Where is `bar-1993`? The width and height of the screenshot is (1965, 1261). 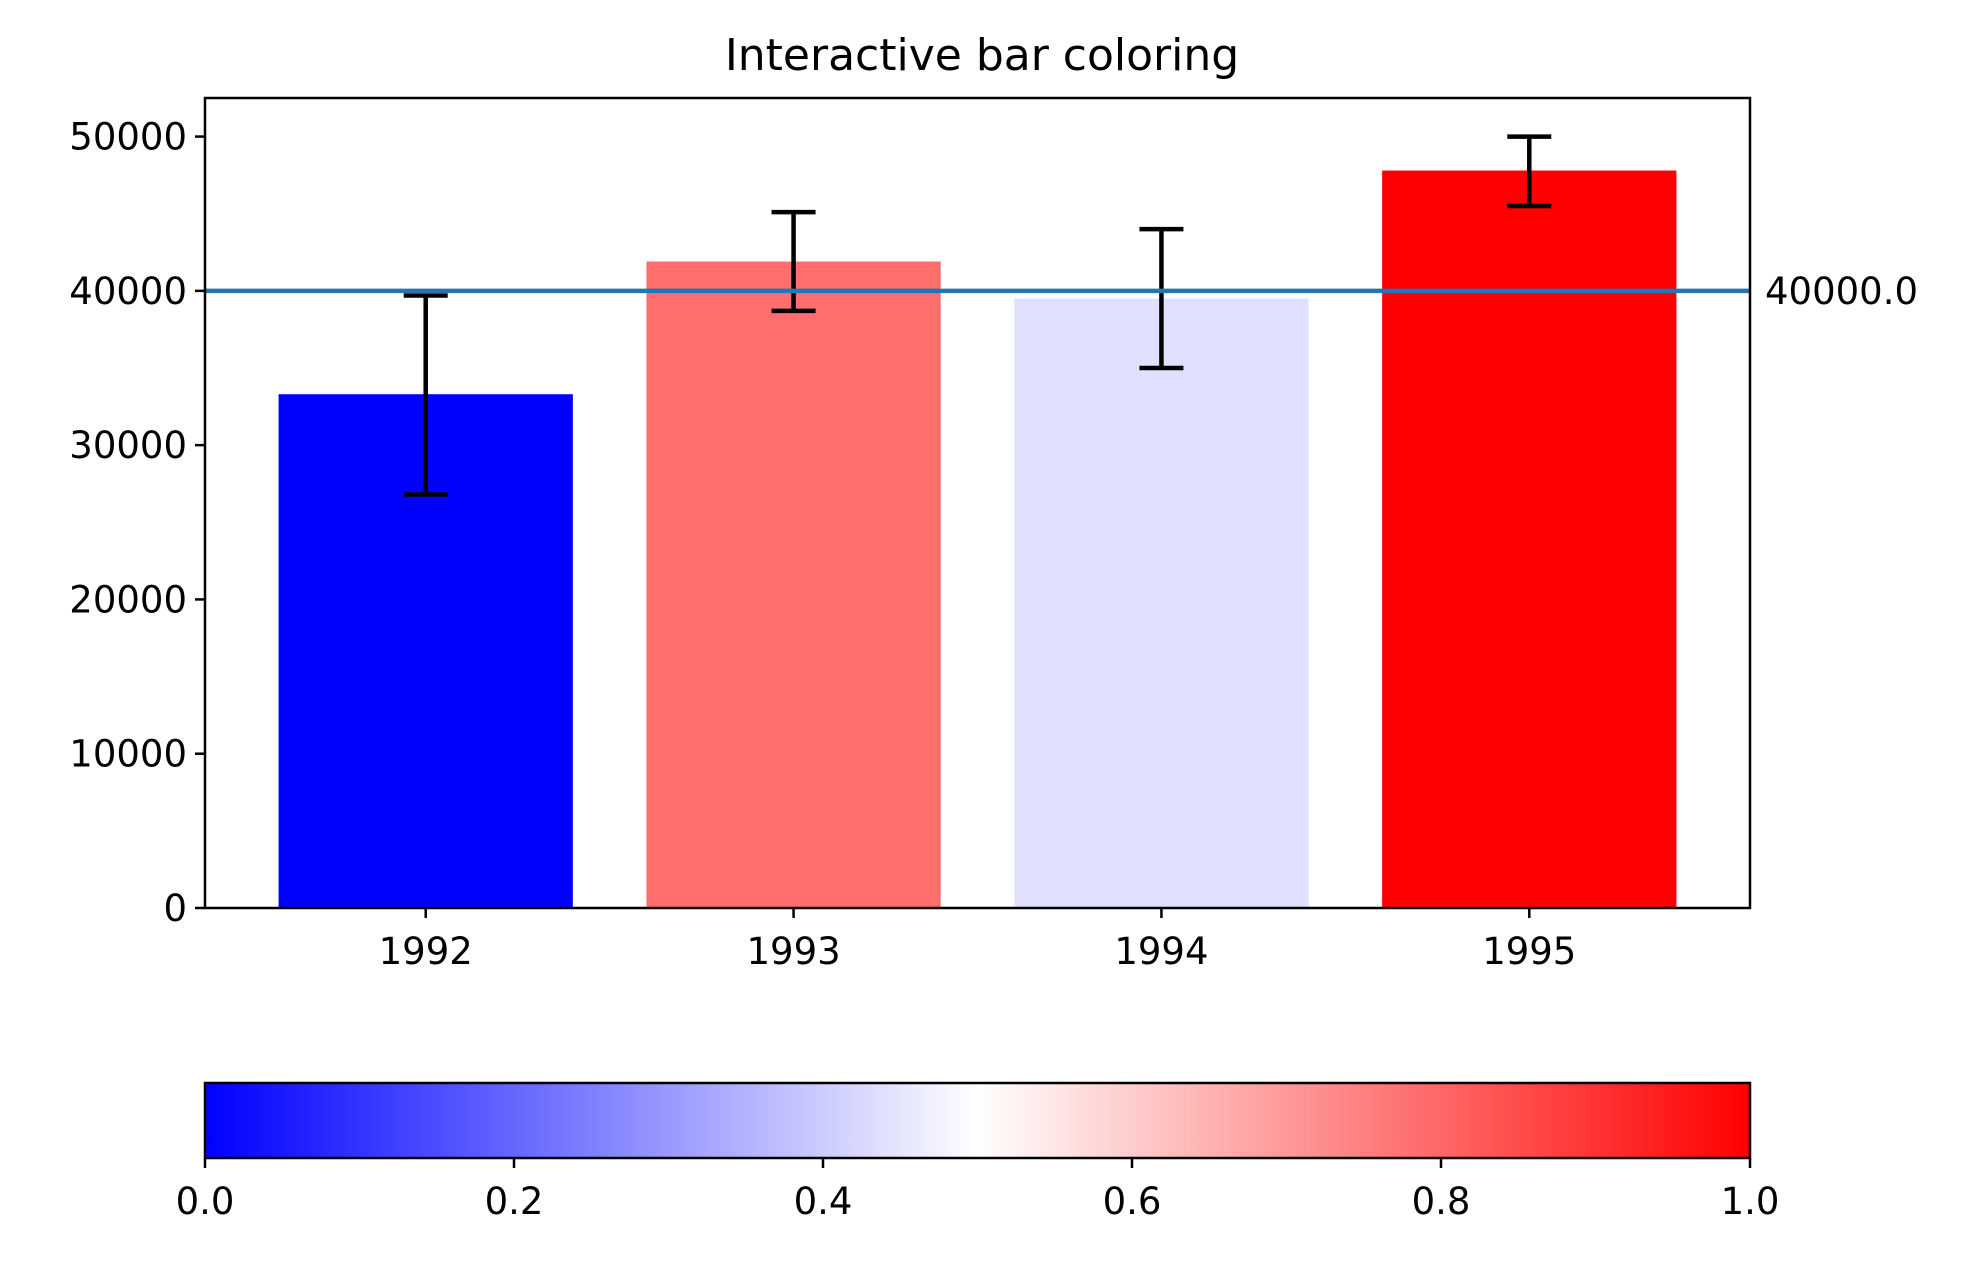 bar-1993 is located at coordinates (793, 584).